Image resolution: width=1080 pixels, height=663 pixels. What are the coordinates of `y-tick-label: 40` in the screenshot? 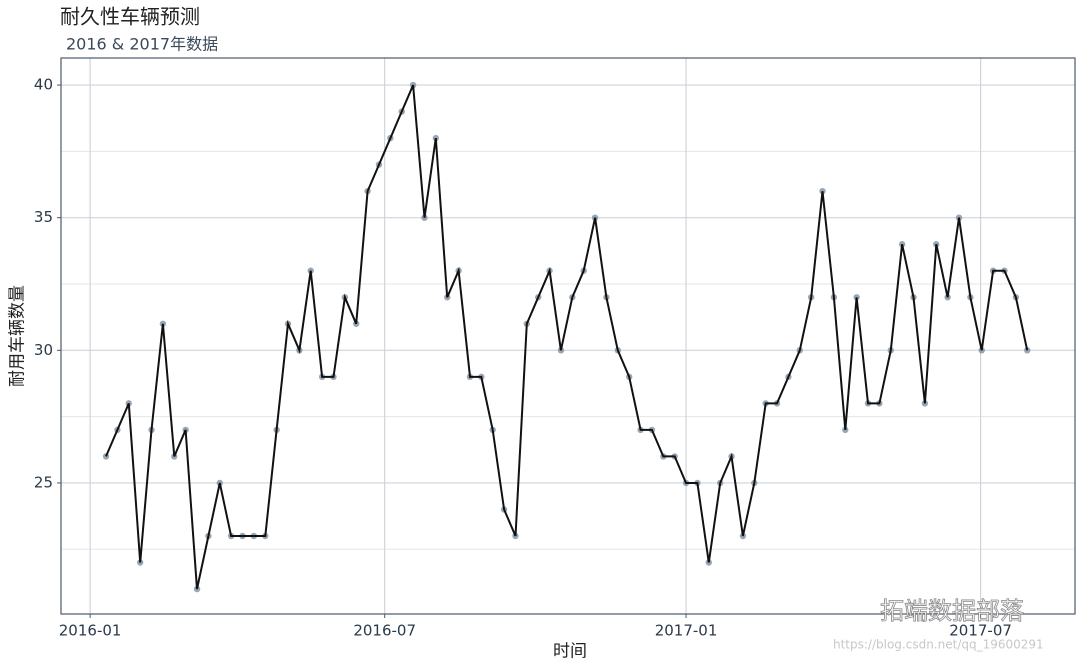 It's located at (43, 85).